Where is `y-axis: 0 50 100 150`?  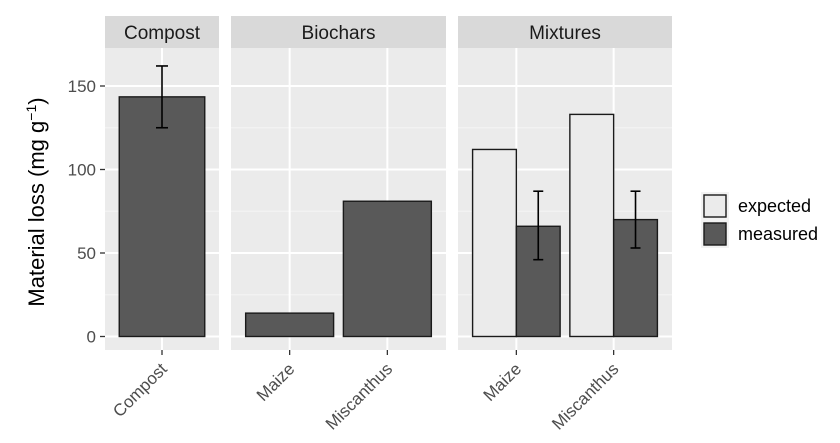 y-axis: 0 50 100 150 is located at coordinates (86, 212).